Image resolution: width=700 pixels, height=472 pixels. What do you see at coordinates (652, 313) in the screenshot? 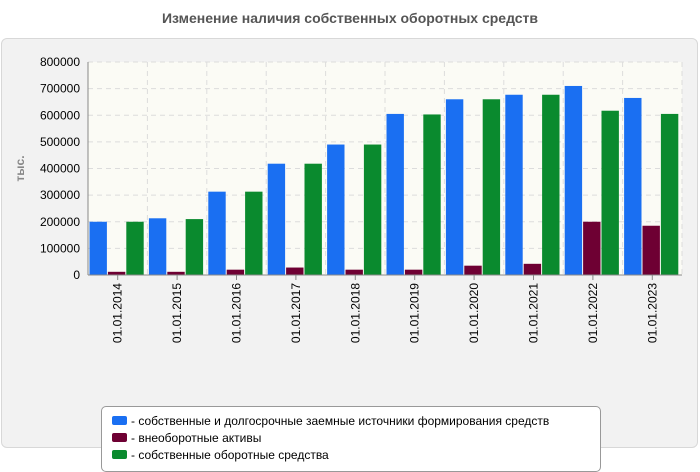
I see `x-tick-label: 01.01.2023` at bounding box center [652, 313].